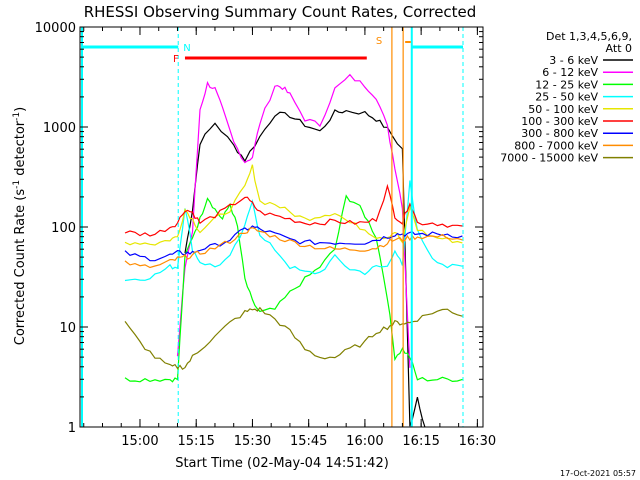  I want to click on legend-entry-label: 7000 - 15000 keV, so click(549, 158).